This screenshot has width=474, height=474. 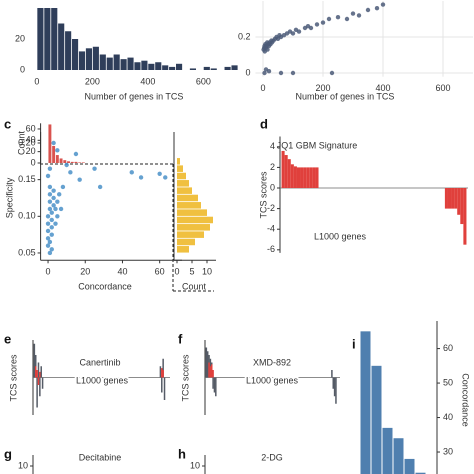 What do you see at coordinates (272, 362) in the screenshot?
I see `chart-title: XMD-892` at bounding box center [272, 362].